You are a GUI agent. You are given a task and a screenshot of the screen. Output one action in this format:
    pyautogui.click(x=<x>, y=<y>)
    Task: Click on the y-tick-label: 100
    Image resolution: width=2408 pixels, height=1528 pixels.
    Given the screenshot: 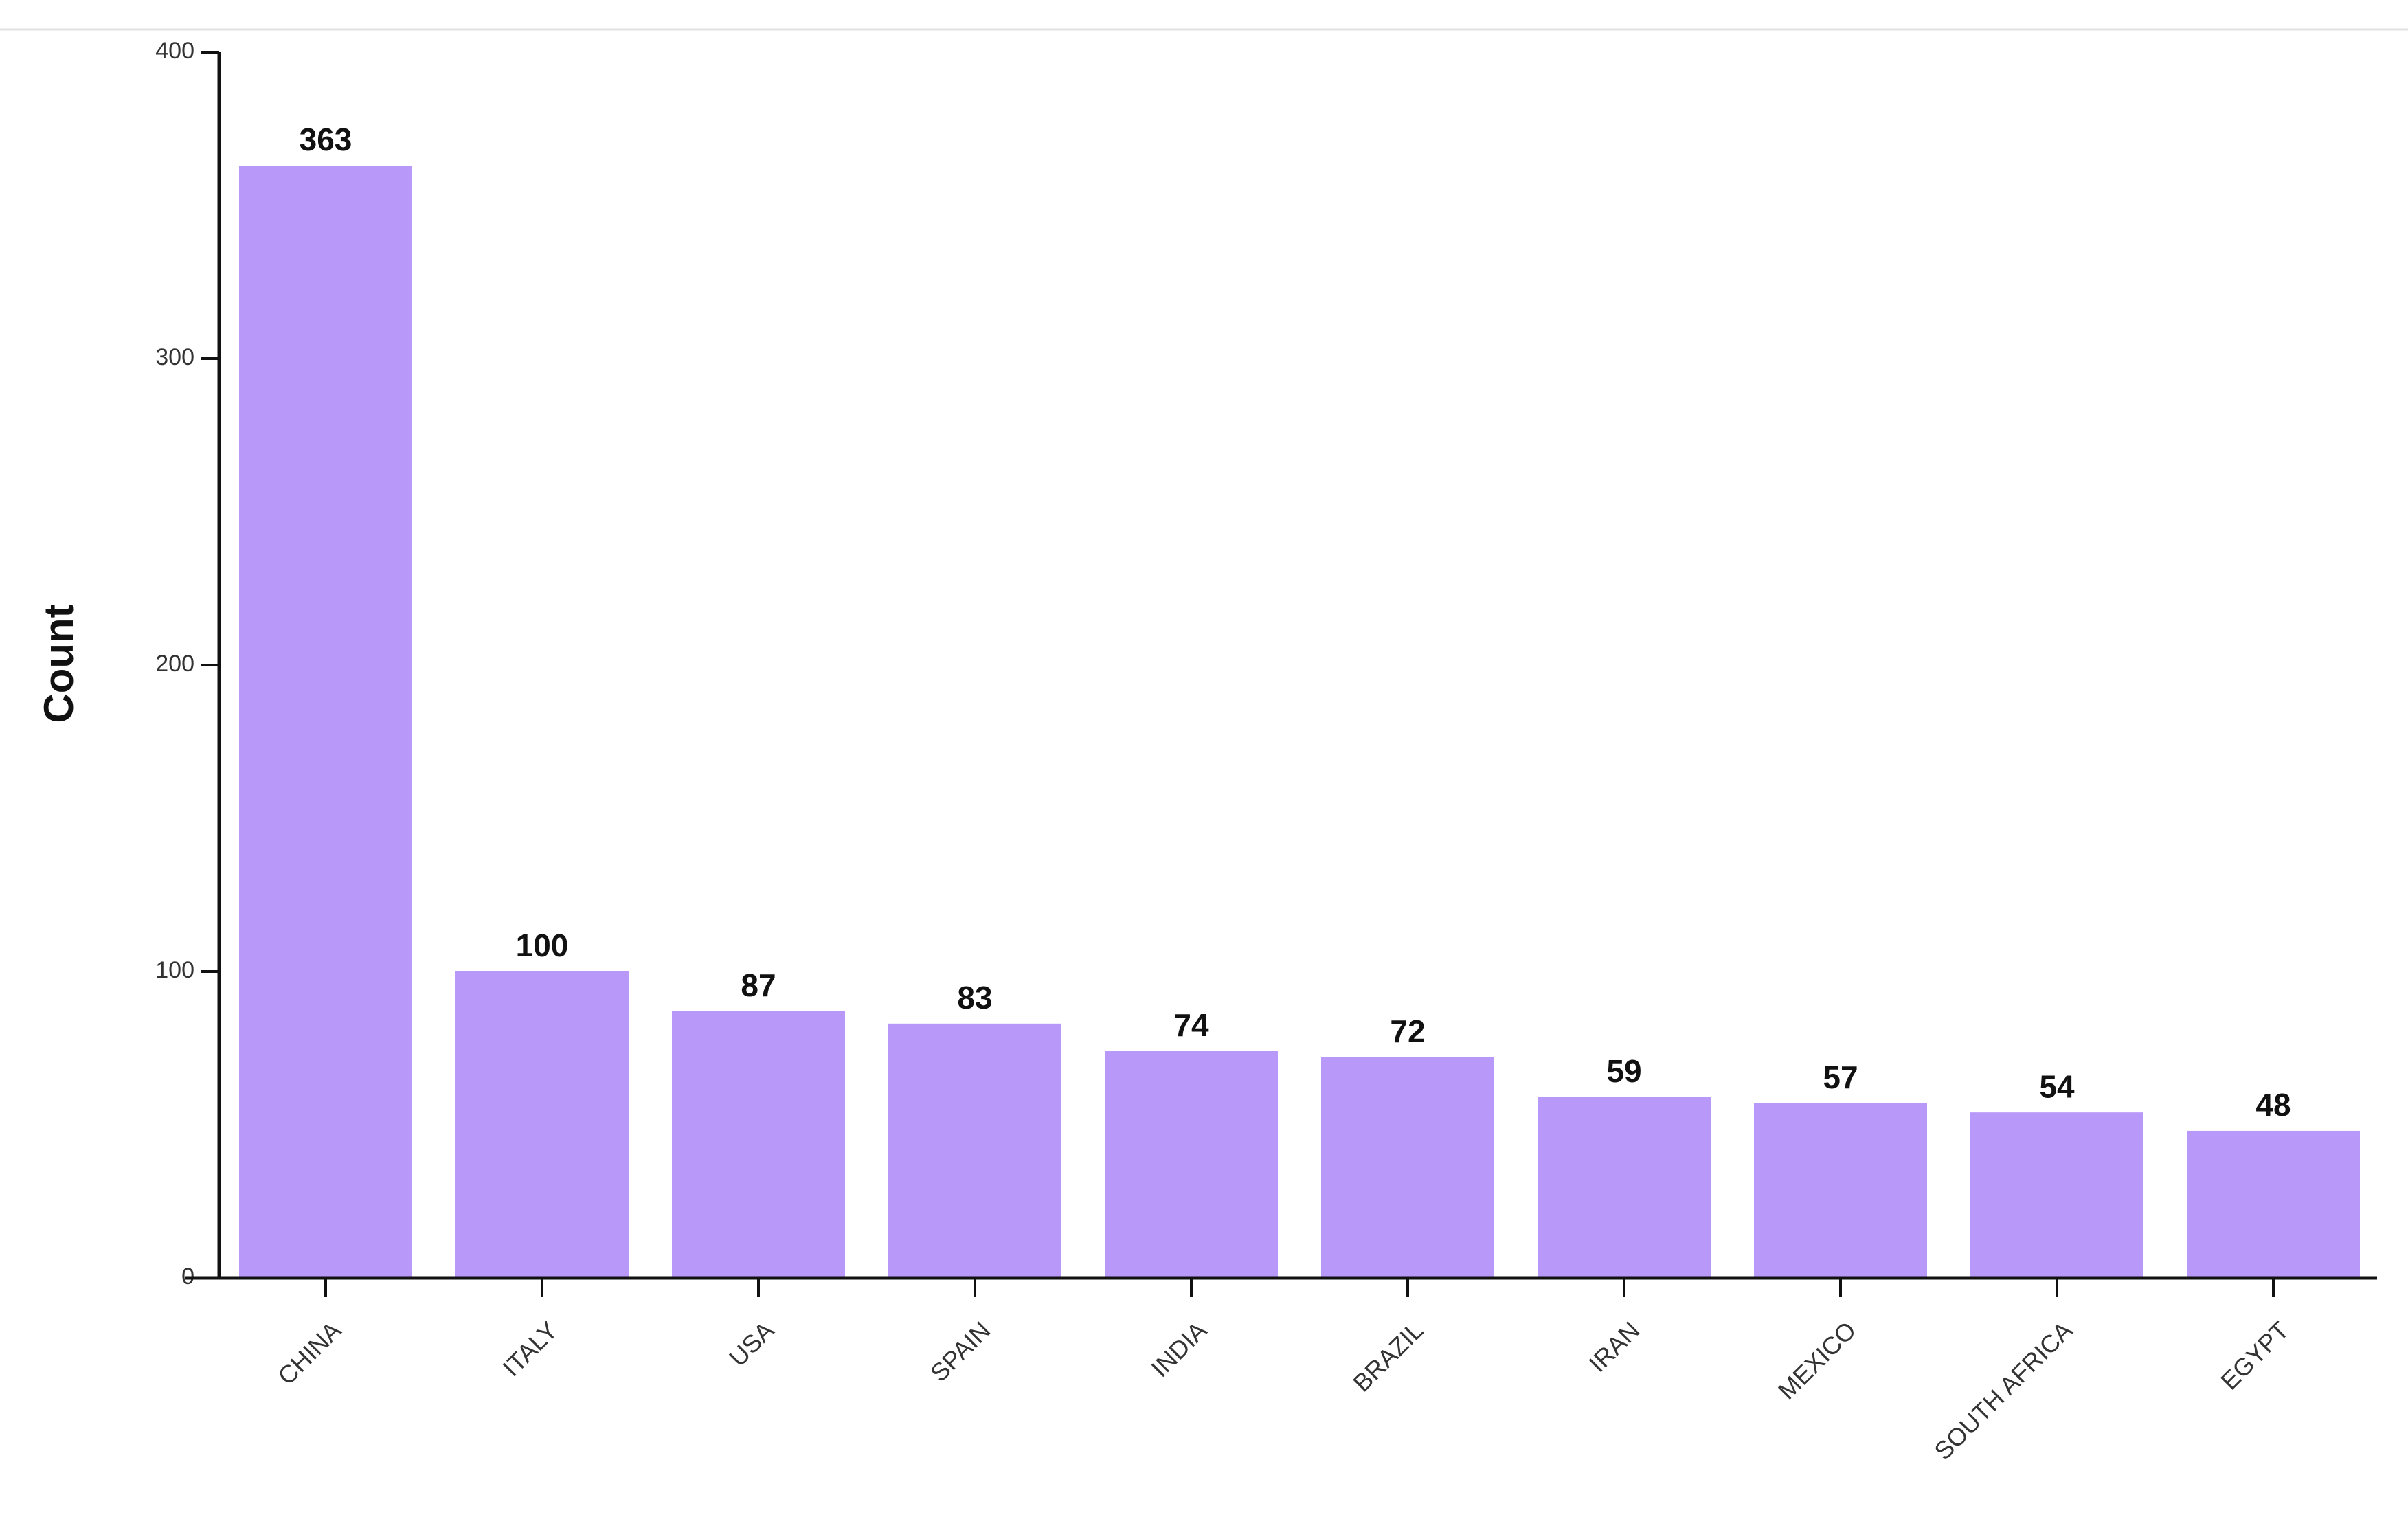 What is the action you would take?
    pyautogui.click(x=174, y=970)
    